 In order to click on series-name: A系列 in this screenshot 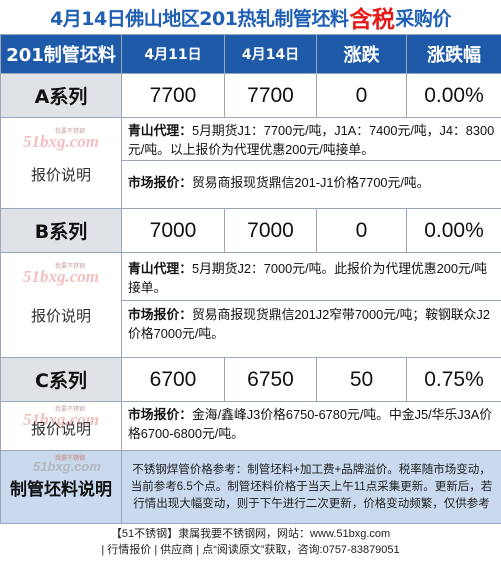, I will do `click(61, 95)`.